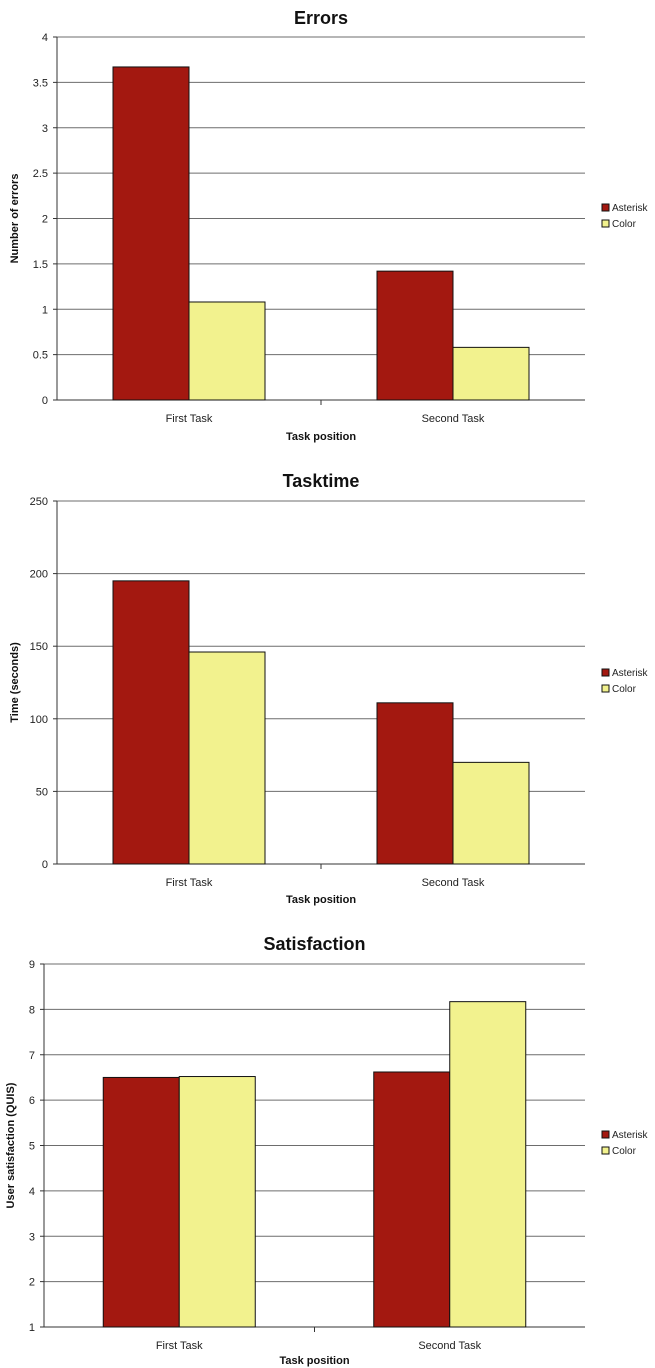 Image resolution: width=655 pixels, height=1368 pixels. What do you see at coordinates (32, 1056) in the screenshot?
I see `y-tick-label: 7` at bounding box center [32, 1056].